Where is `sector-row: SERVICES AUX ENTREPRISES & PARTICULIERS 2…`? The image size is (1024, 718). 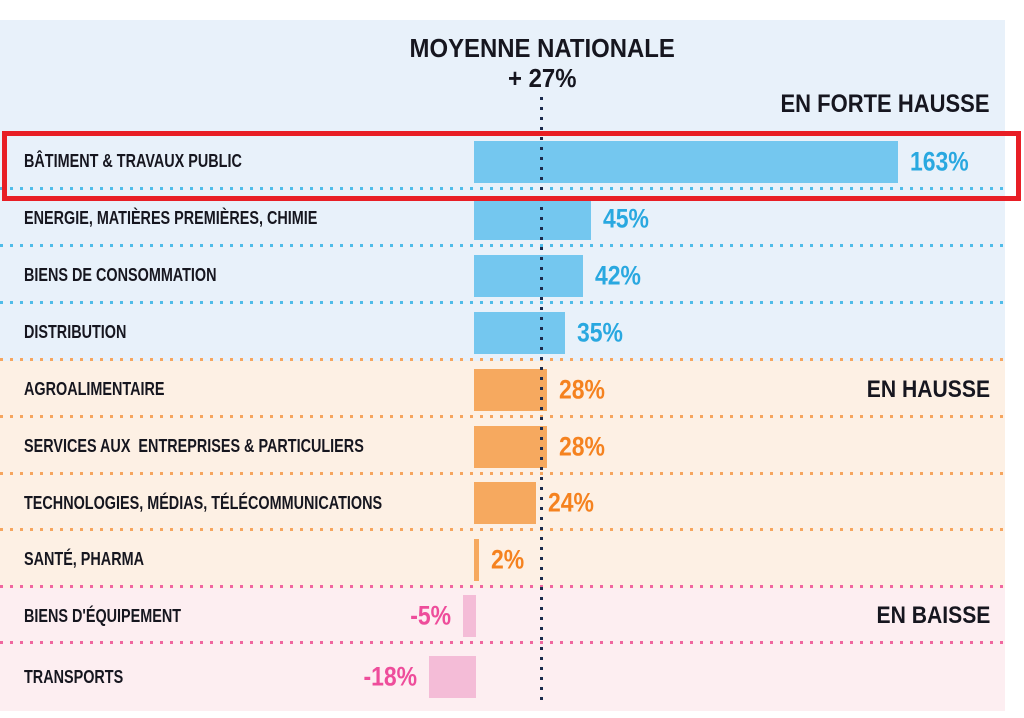 sector-row: SERVICES AUX ENTREPRISES & PARTICULIERS 2… is located at coordinates (502, 446).